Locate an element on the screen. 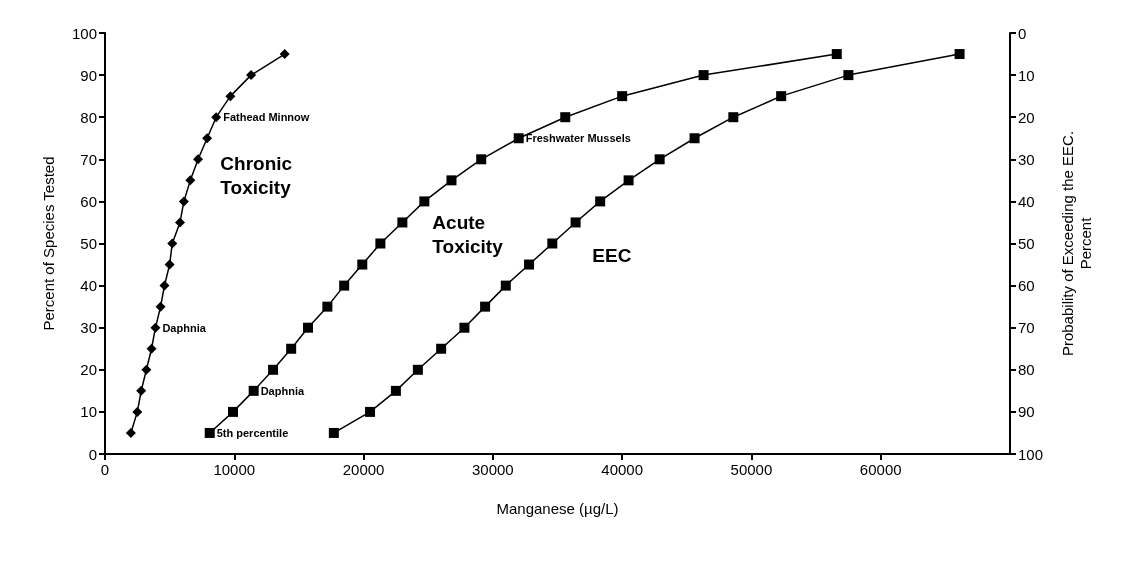  y2-axis-title: Probability of Exceeding the EEC. Percent is located at coordinates (1076, 243).